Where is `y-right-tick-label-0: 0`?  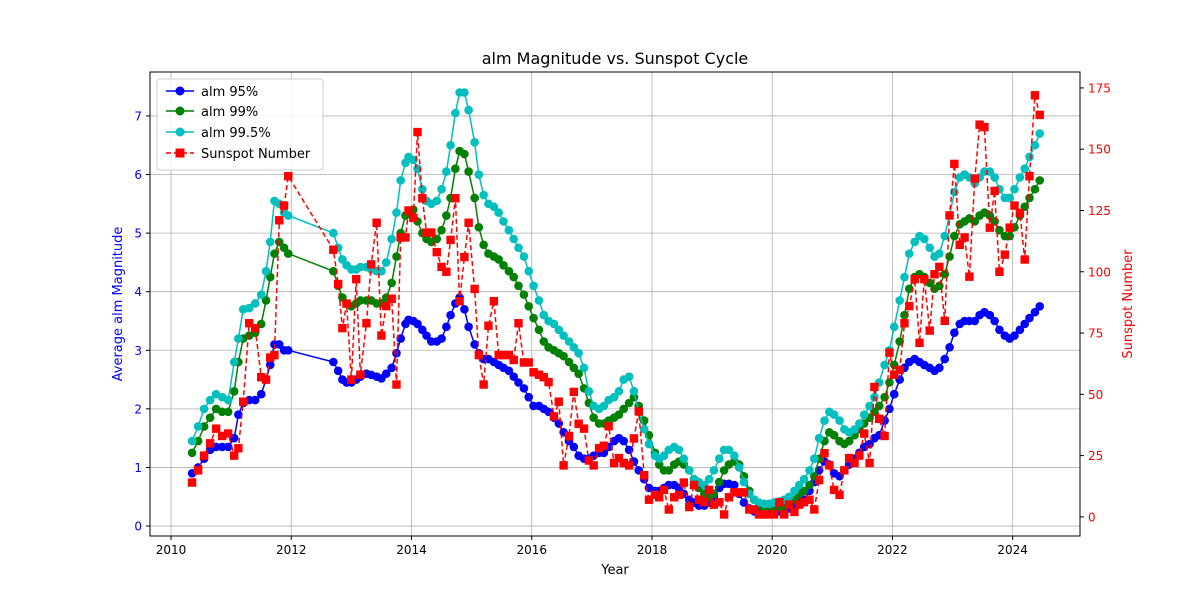
y-right-tick-label-0: 0 is located at coordinates (1092, 517).